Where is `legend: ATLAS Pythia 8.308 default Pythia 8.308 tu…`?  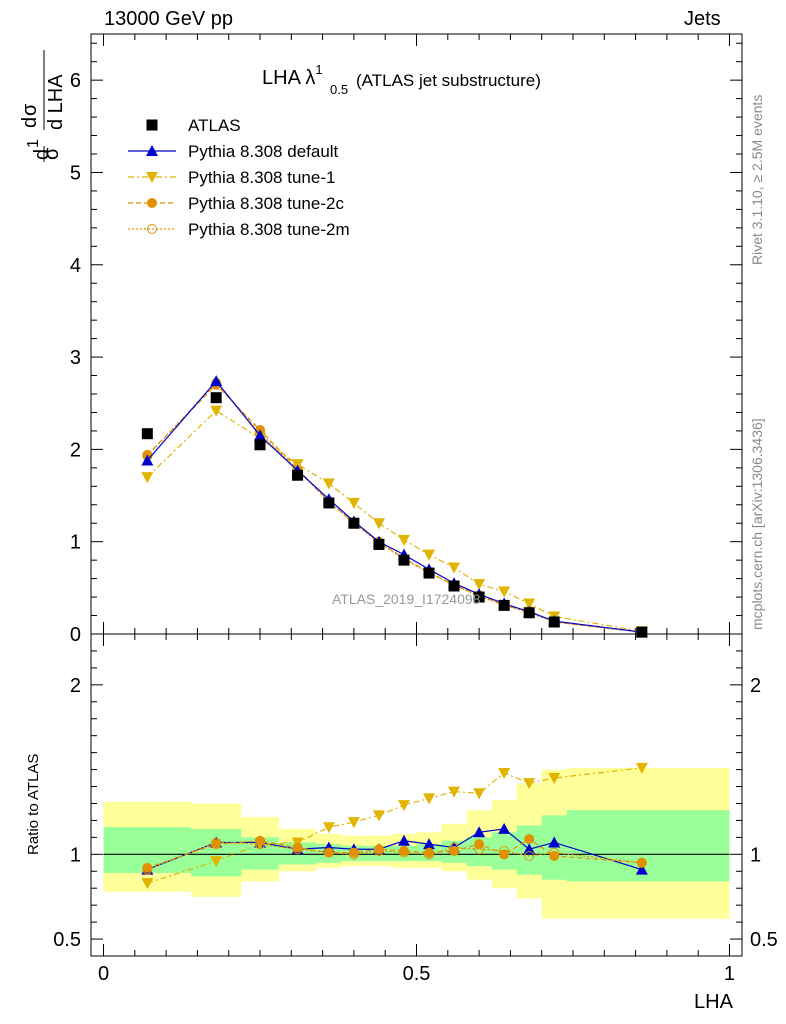 legend: ATLAS Pythia 8.308 default Pythia 8.308 tu… is located at coordinates (239, 177).